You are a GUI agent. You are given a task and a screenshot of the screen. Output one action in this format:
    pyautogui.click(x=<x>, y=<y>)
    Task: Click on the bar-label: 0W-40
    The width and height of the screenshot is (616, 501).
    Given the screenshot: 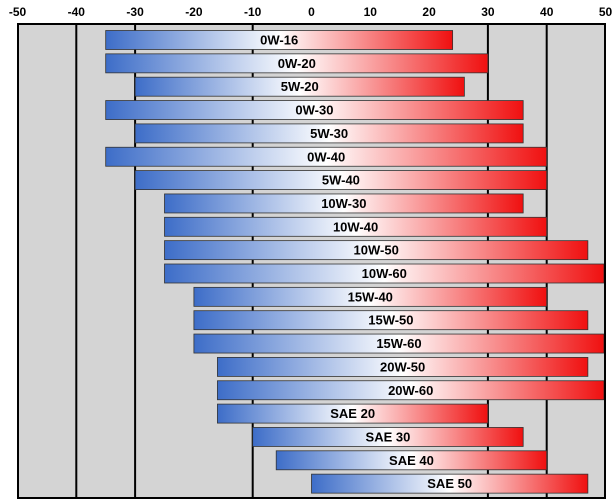 What is the action you would take?
    pyautogui.click(x=326, y=156)
    